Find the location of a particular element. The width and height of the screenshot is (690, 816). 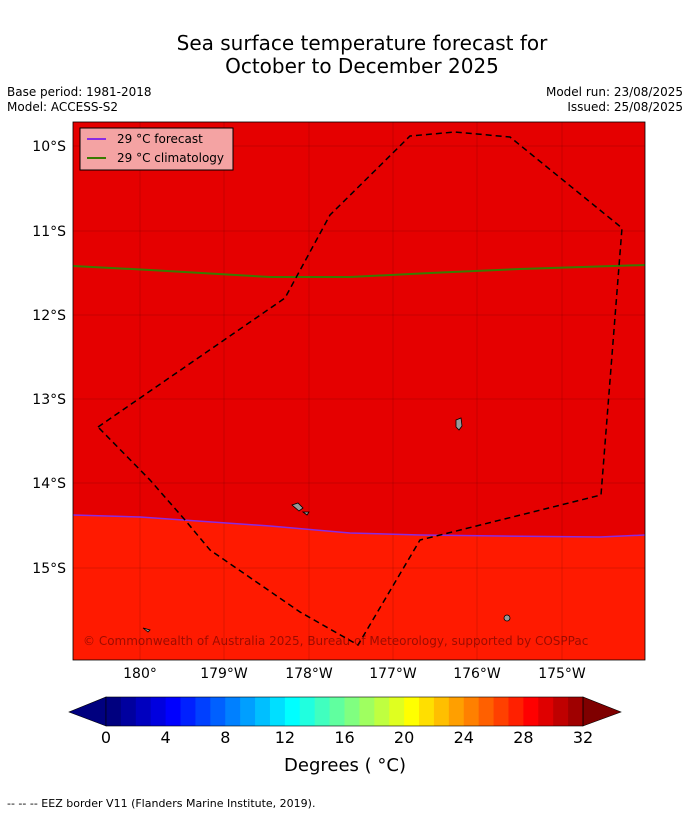

colorbar-tick: 28 is located at coordinates (523, 737).